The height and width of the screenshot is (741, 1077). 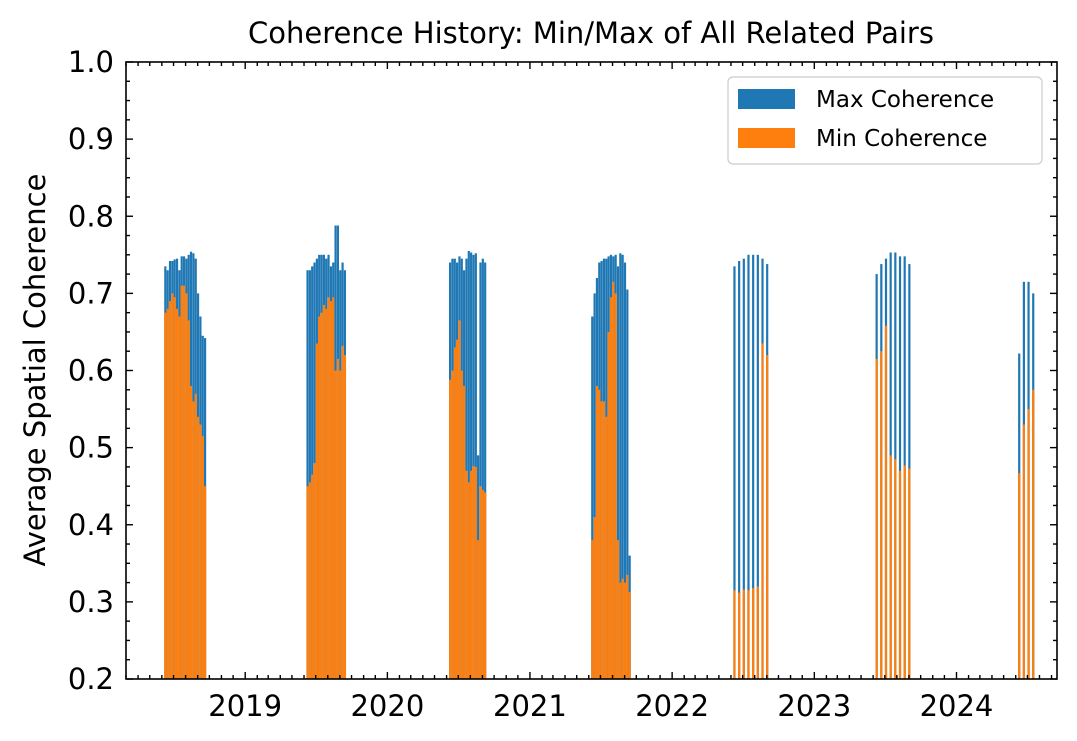 I want to click on y-axis-label: Average Spatial Coherence, so click(x=35, y=370).